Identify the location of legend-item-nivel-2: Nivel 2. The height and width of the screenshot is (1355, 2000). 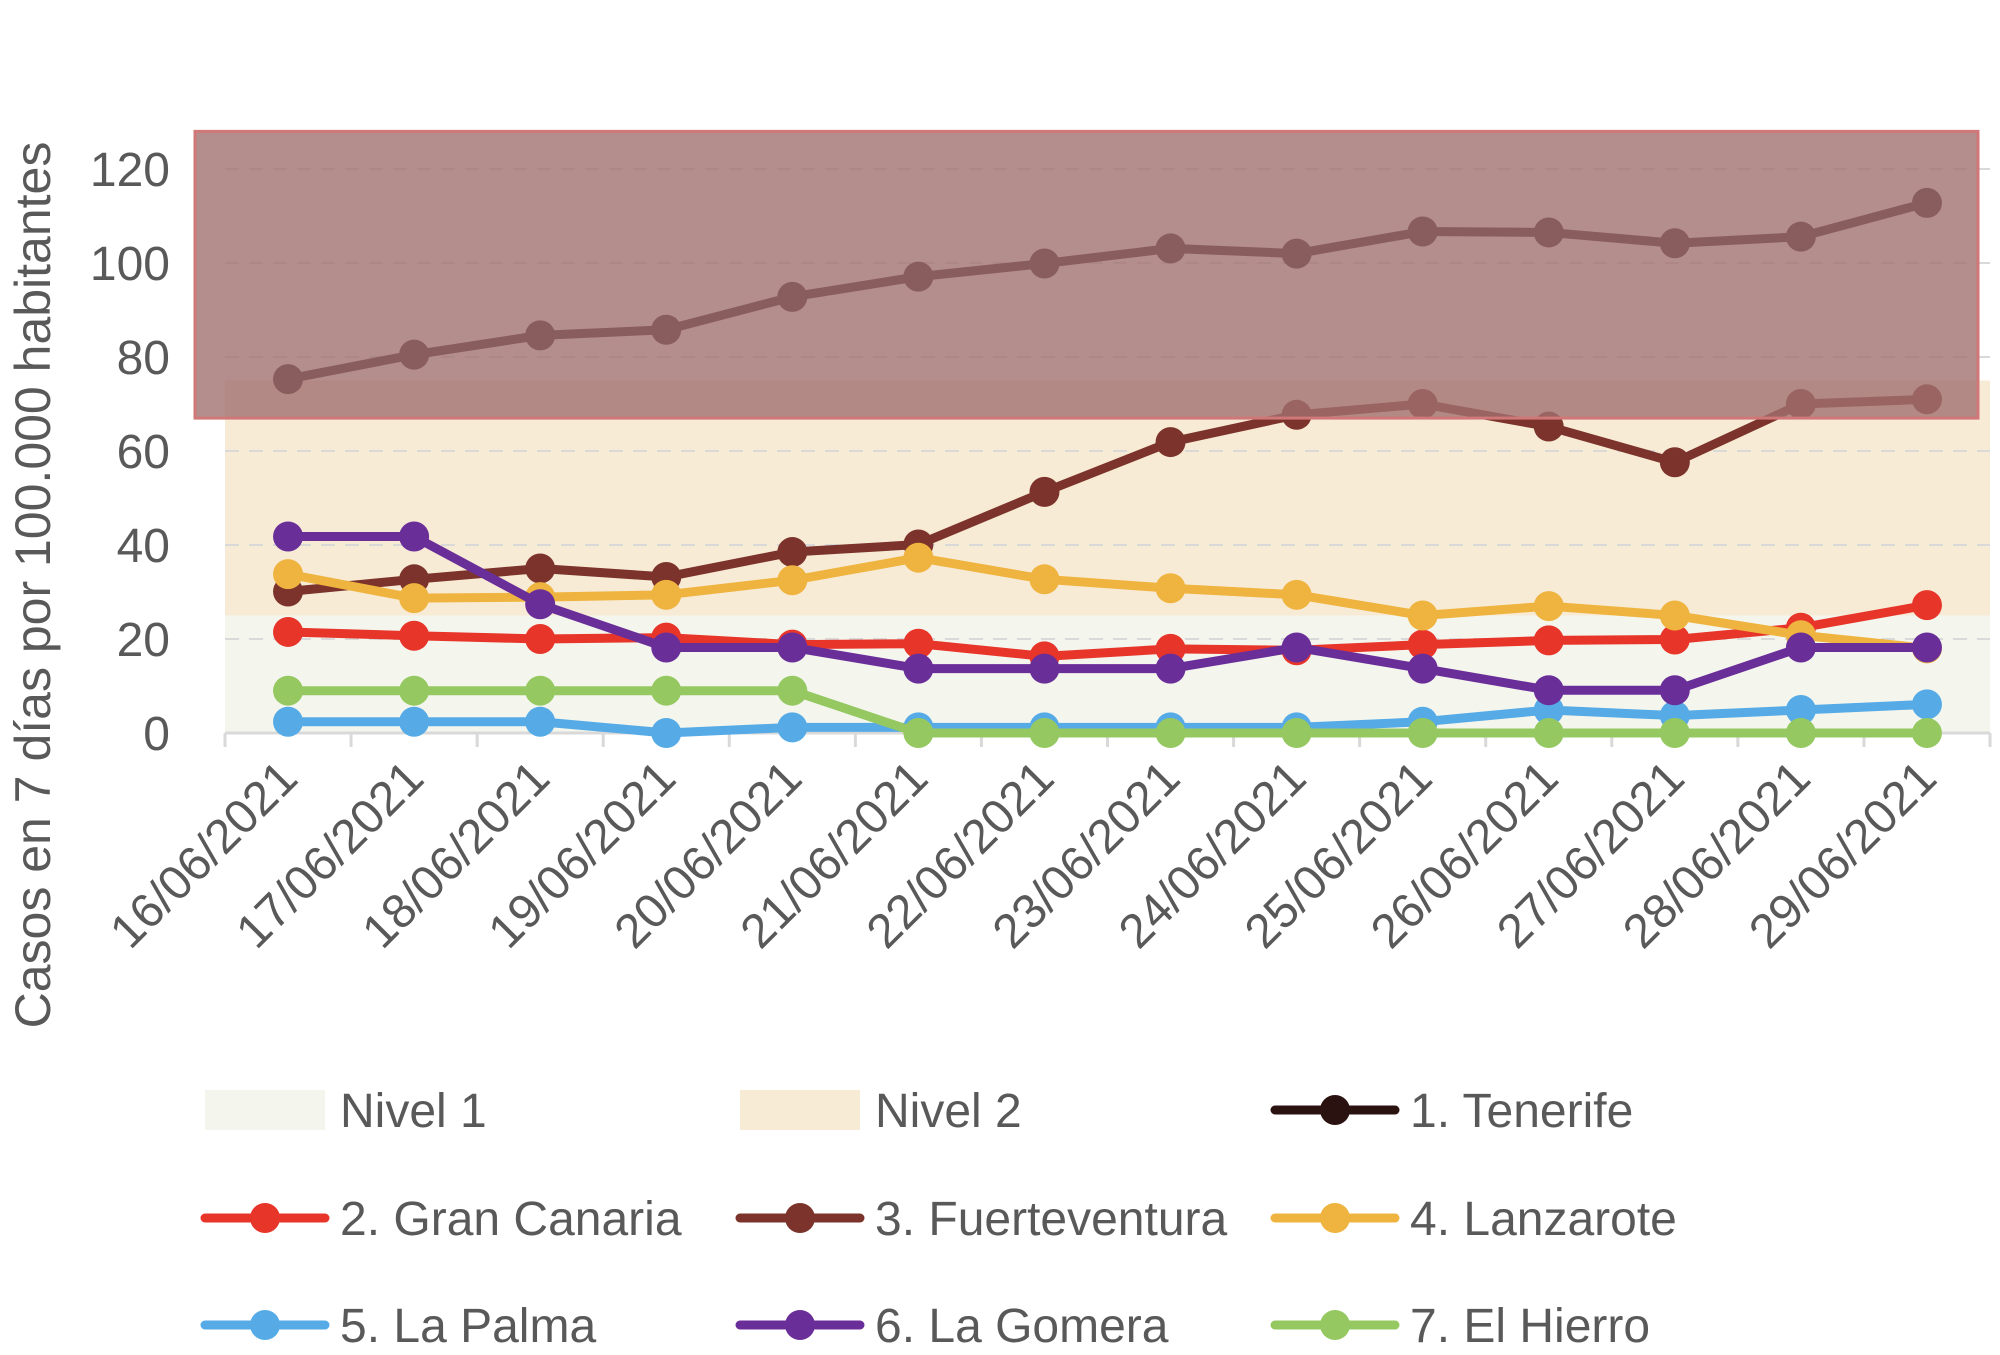
(881, 1111).